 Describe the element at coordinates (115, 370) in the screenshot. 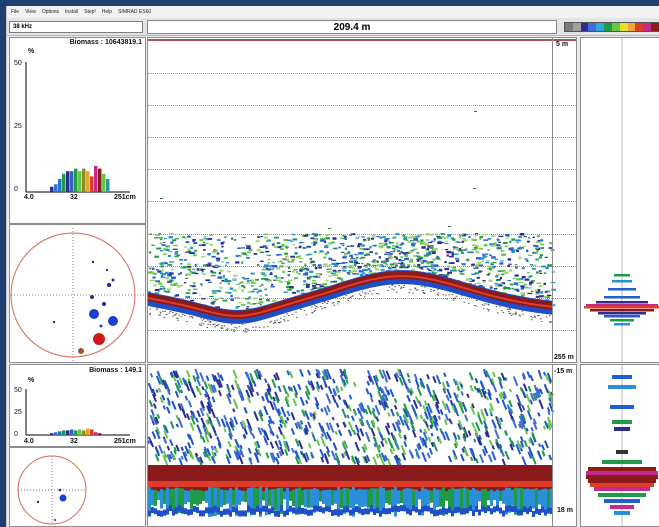

I see `lower-biomass-label: Biomass : 149.1` at that location.